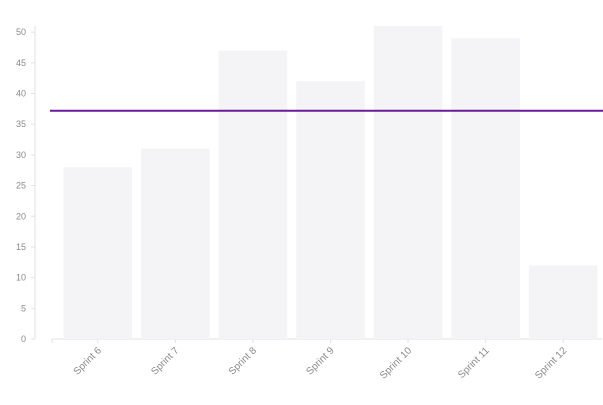 The width and height of the screenshot is (603, 405). I want to click on y-tick-label: 15, so click(21, 247).